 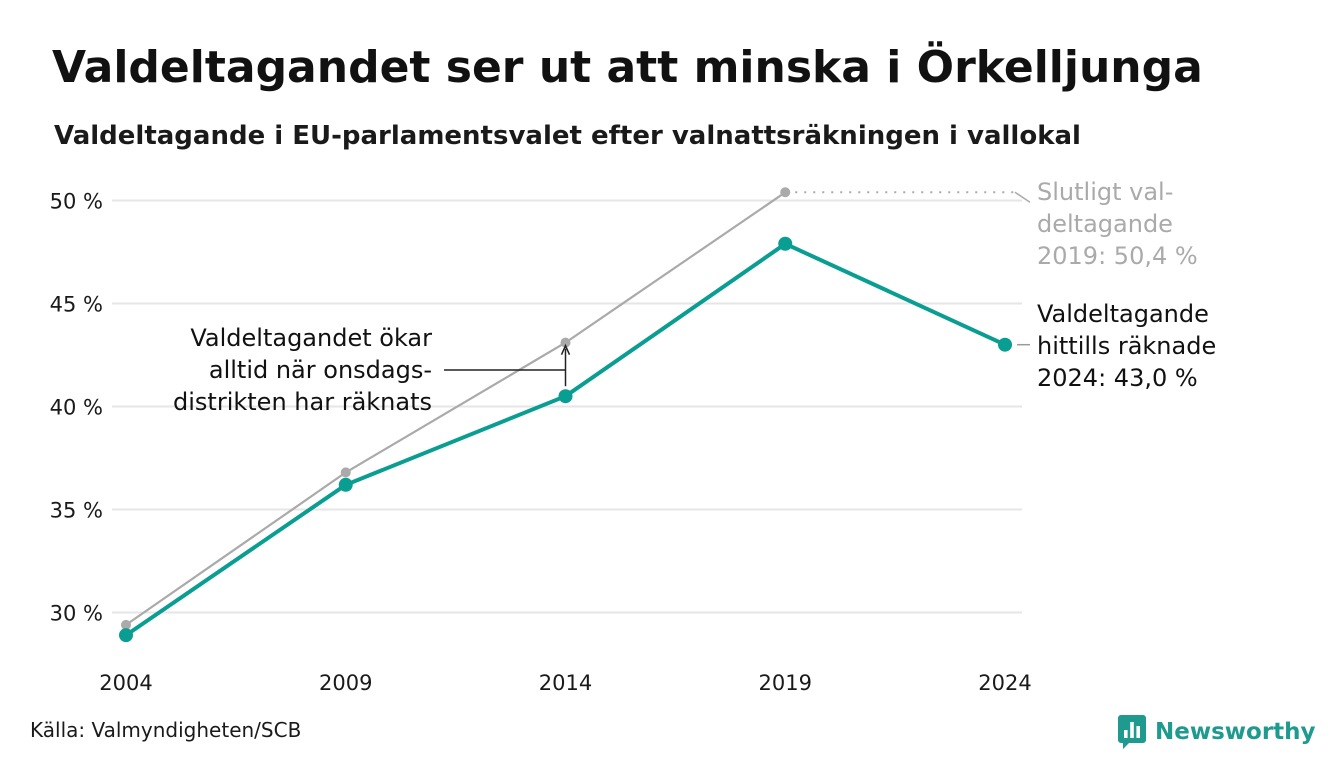 I want to click on x-tick-label: 2009, so click(x=345, y=683).